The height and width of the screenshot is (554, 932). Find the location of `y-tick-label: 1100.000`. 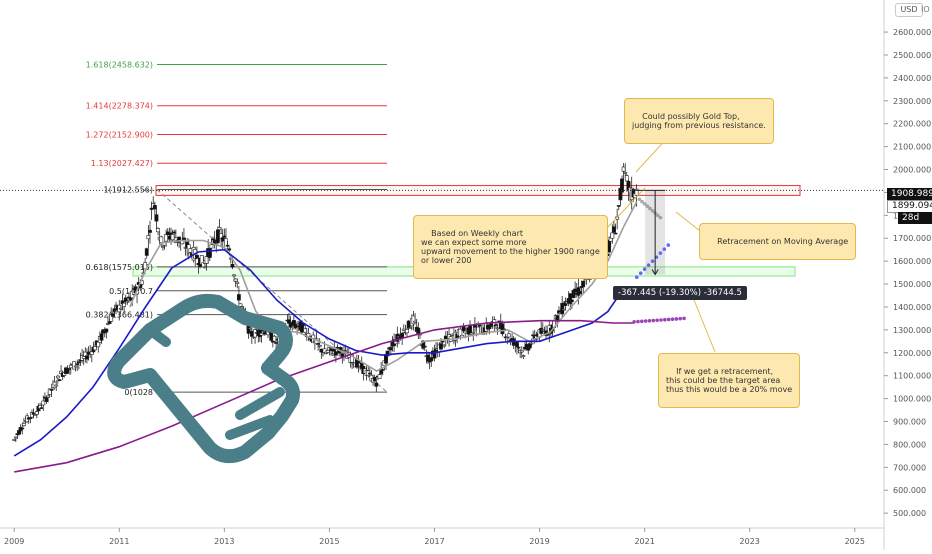

y-tick-label: 1100.000 is located at coordinates (912, 376).